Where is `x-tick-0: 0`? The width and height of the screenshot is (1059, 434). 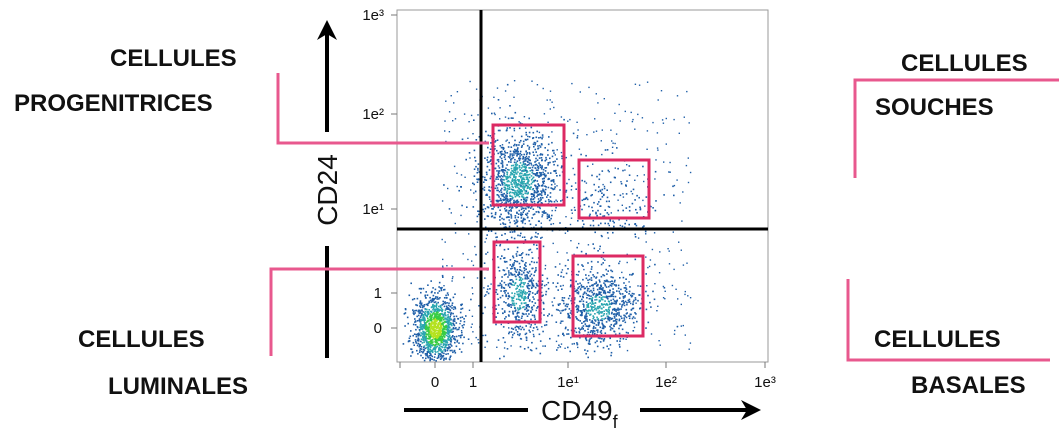 x-tick-0: 0 is located at coordinates (435, 382).